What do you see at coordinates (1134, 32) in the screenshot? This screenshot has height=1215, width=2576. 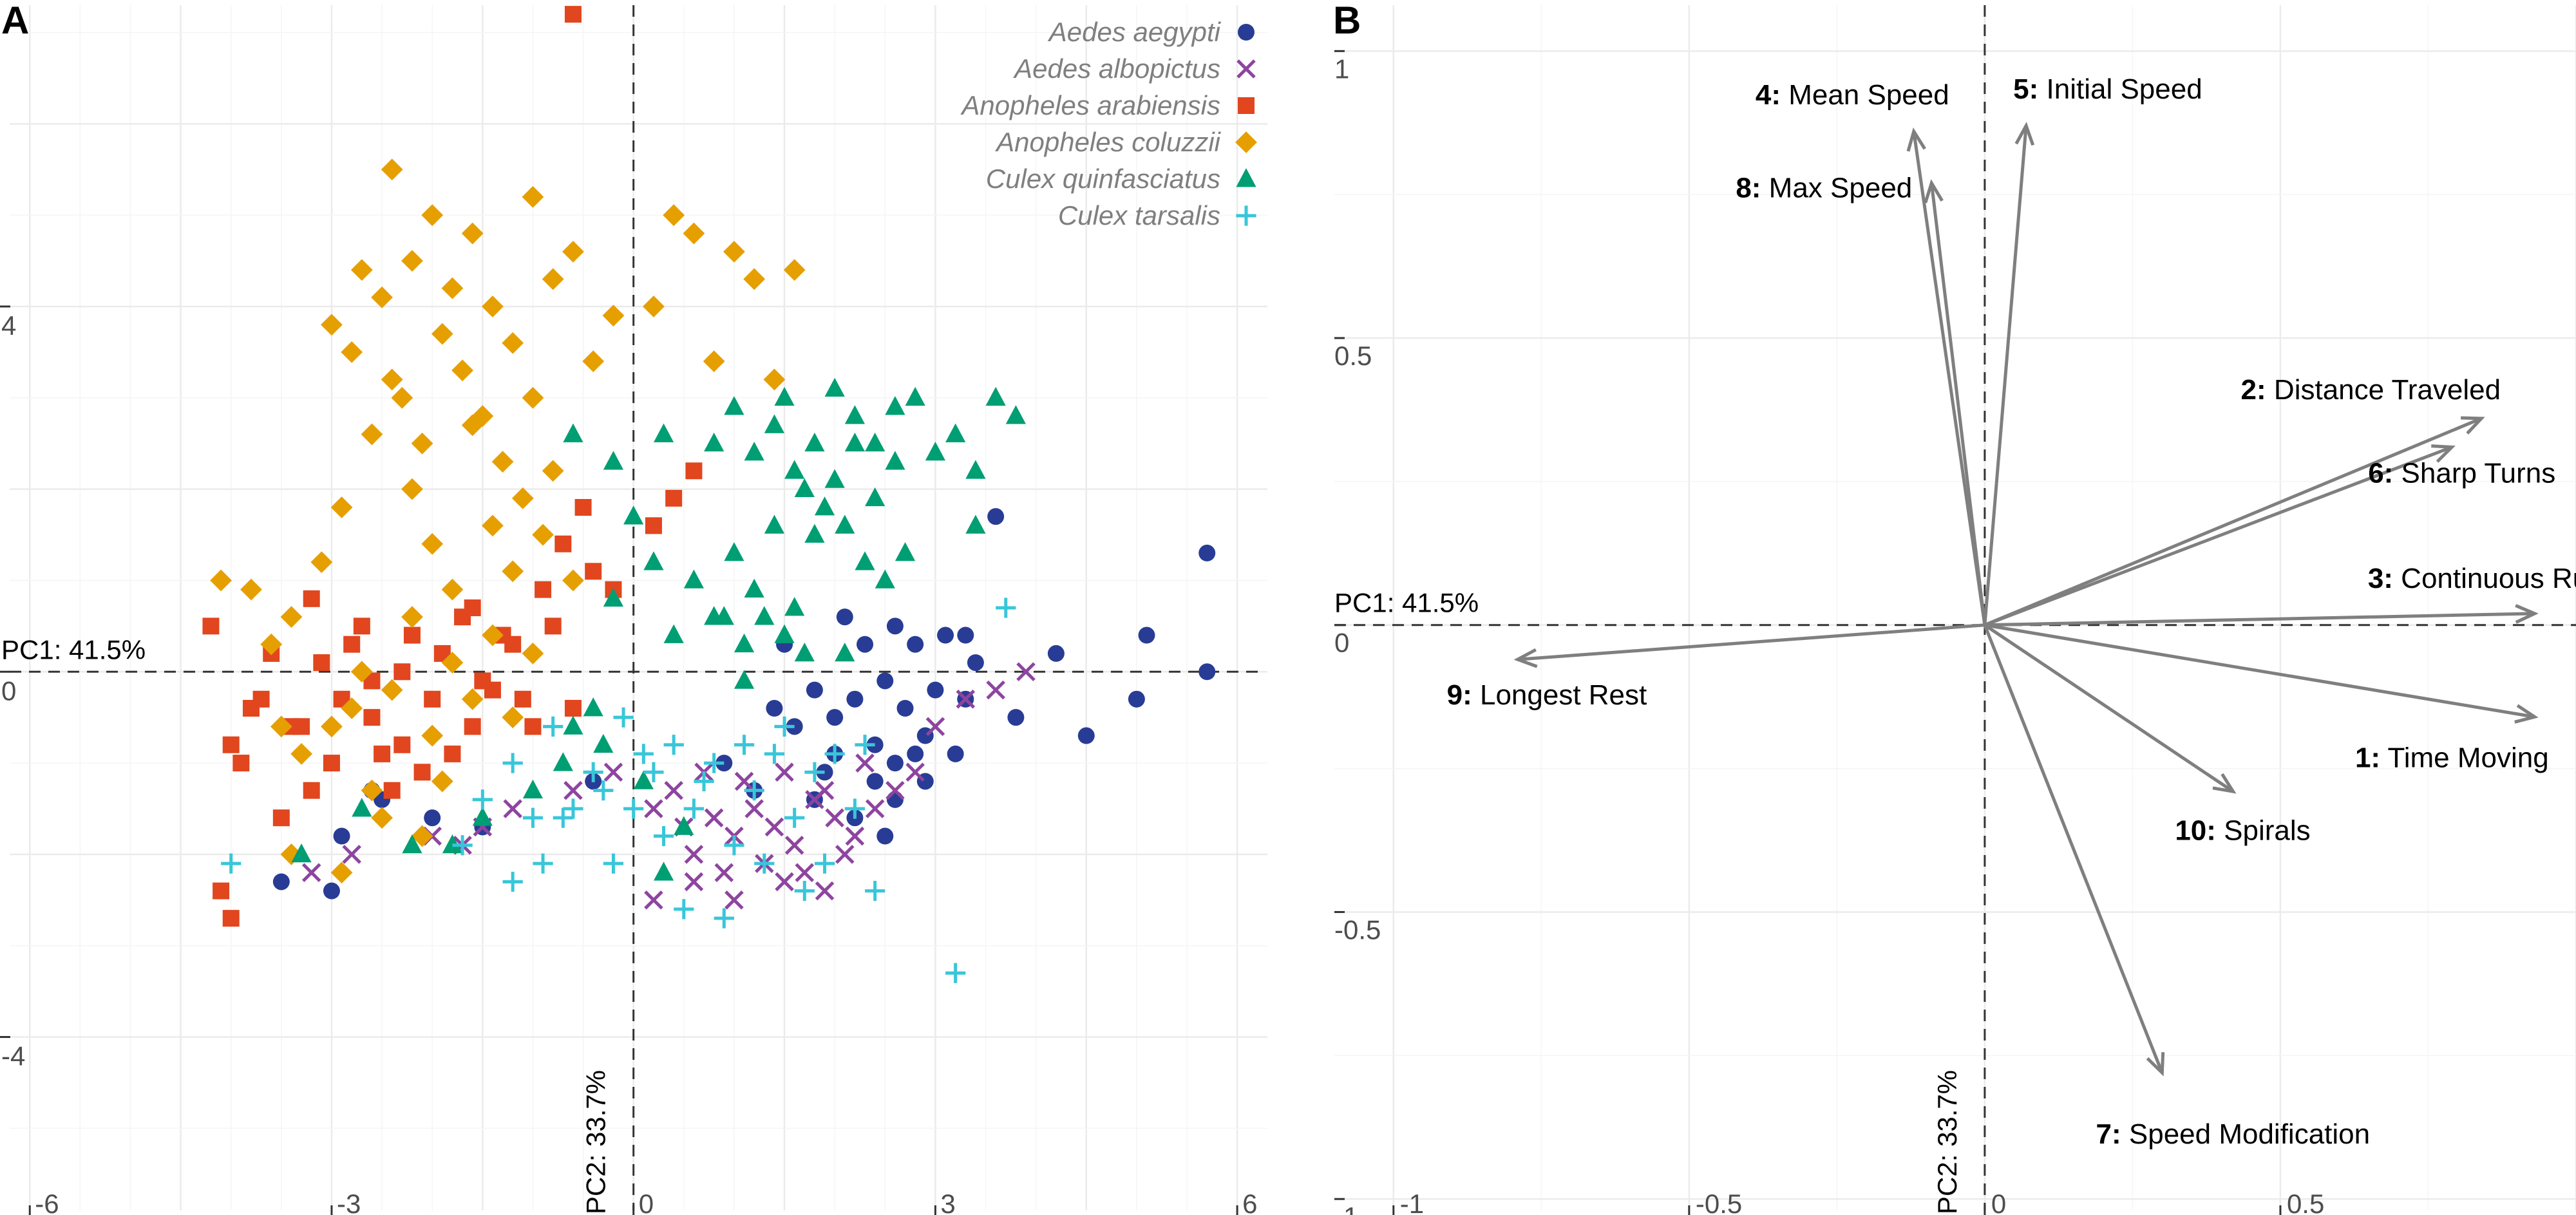 I see `legend-label: Aedes aegypti` at bounding box center [1134, 32].